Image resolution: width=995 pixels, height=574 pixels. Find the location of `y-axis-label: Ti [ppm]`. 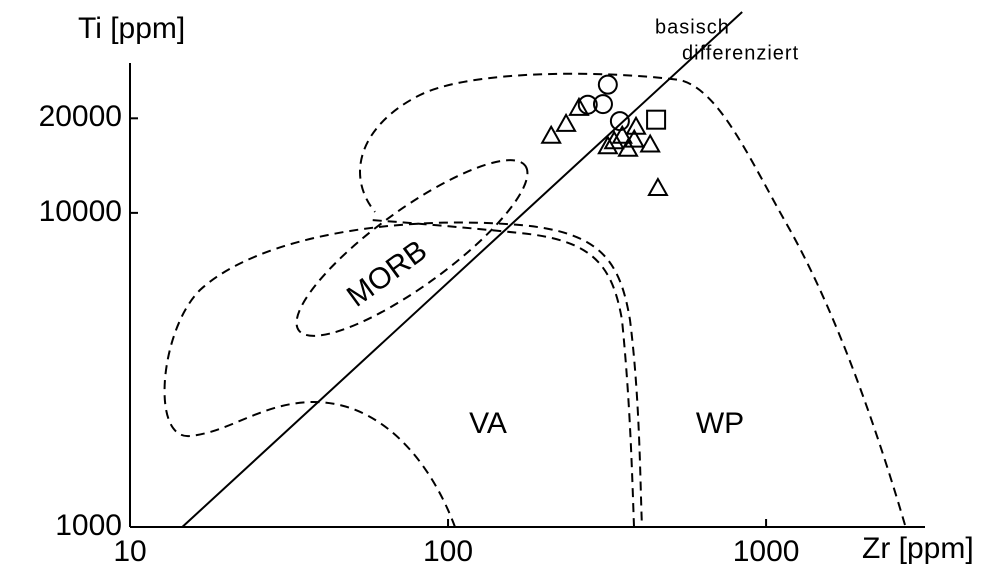

y-axis-label: Ti [ppm] is located at coordinates (131, 28).